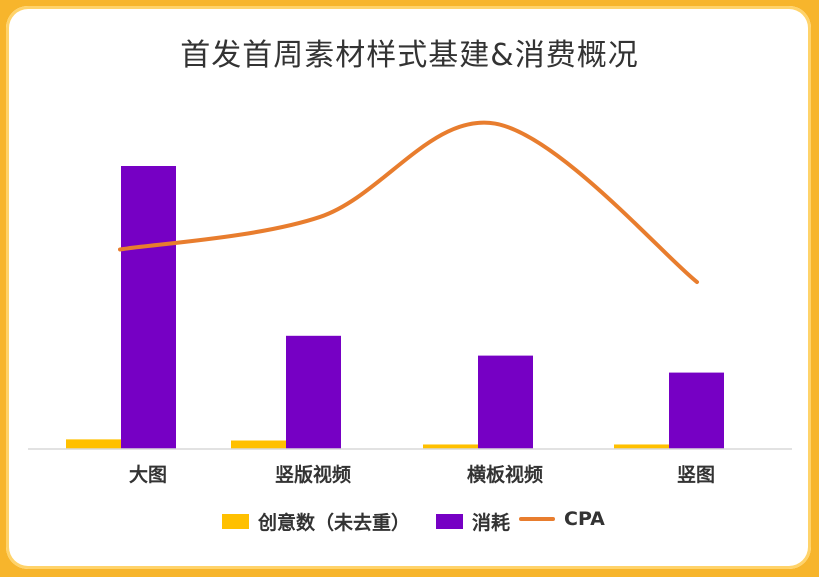  I want to click on x-tick-label-2: 竖版视频, so click(313, 474).